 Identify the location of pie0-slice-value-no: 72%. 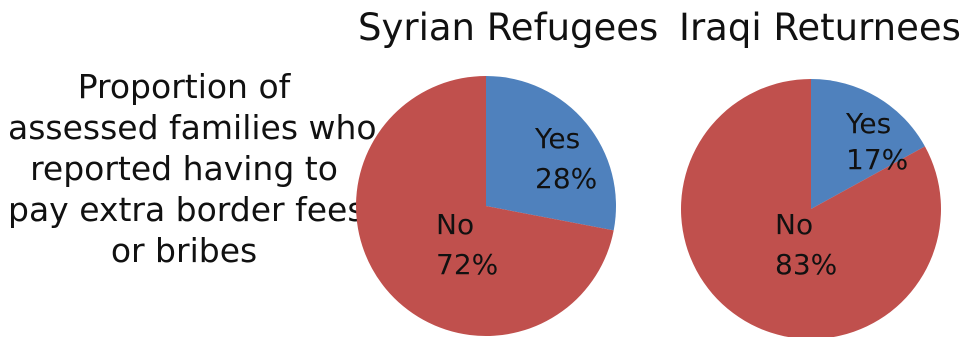
(467, 264).